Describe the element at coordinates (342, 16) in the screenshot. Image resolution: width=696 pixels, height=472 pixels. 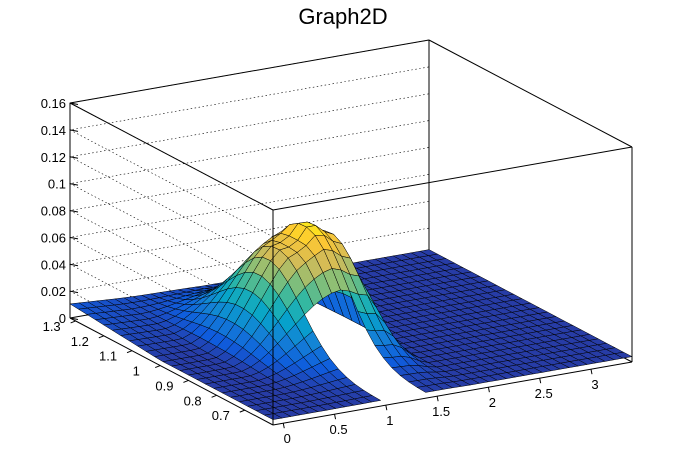
I see `chart-title: Graph2D` at that location.